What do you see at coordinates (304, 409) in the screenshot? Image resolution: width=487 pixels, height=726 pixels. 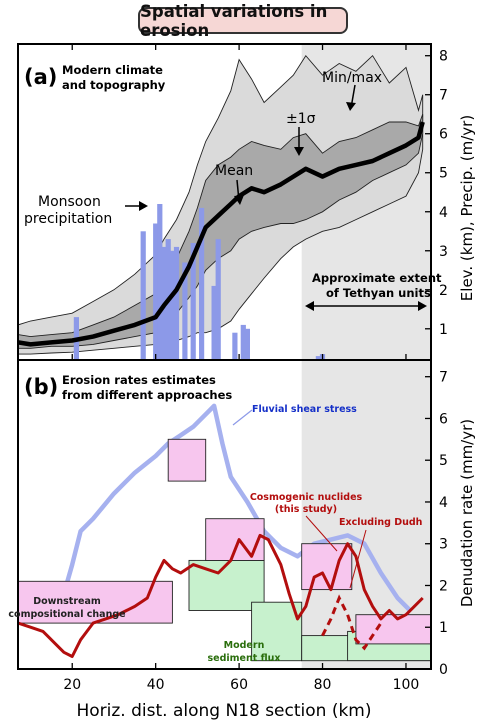 I see `annotation-fluvial: Fluvial shear stress` at bounding box center [304, 409].